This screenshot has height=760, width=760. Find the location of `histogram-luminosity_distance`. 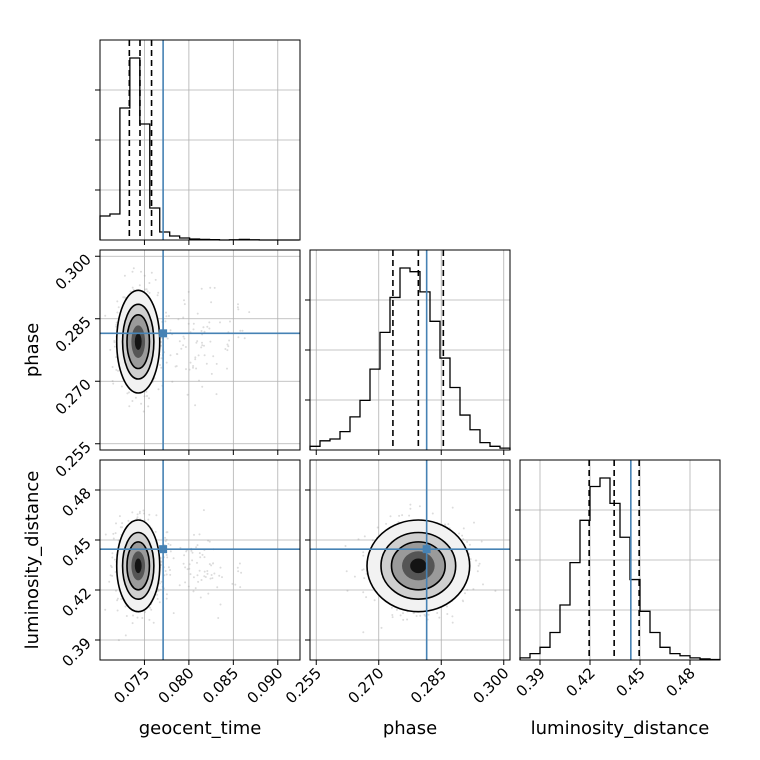

histogram-luminosity_distance is located at coordinates (620, 569).